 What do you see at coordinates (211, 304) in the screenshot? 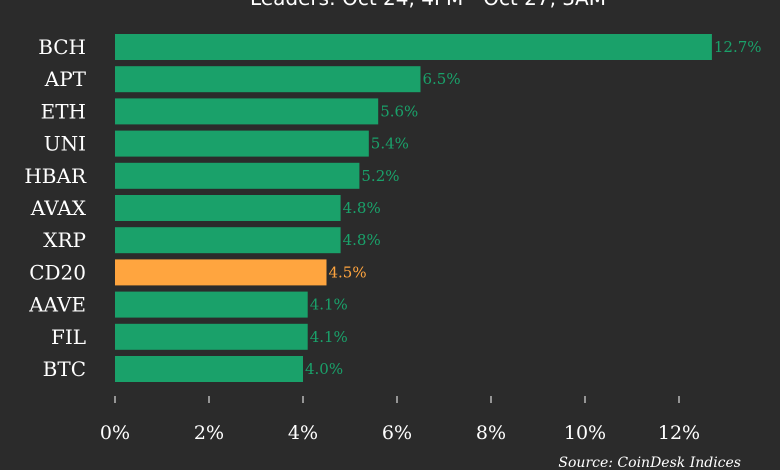
I see `bar-aave` at bounding box center [211, 304].